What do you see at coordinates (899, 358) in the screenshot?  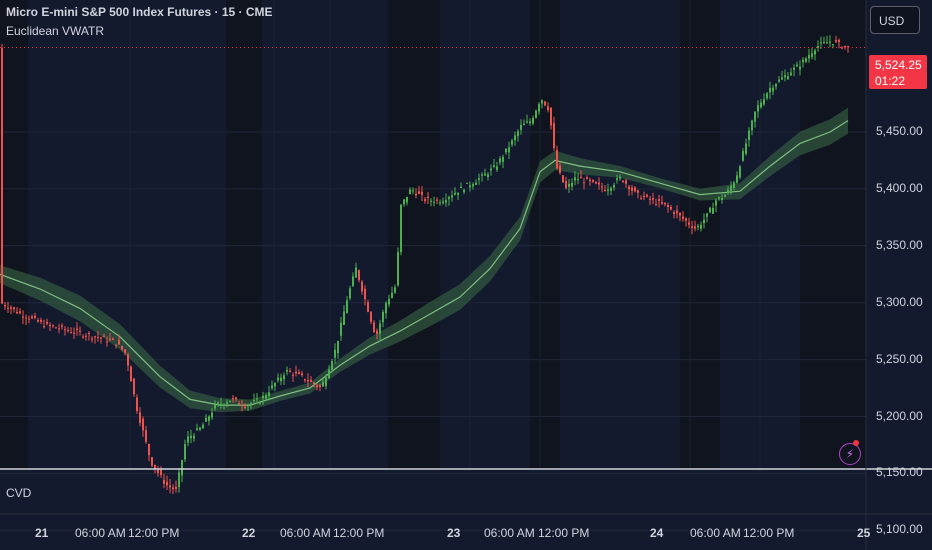 I see `price-tick: 5,250.00` at bounding box center [899, 358].